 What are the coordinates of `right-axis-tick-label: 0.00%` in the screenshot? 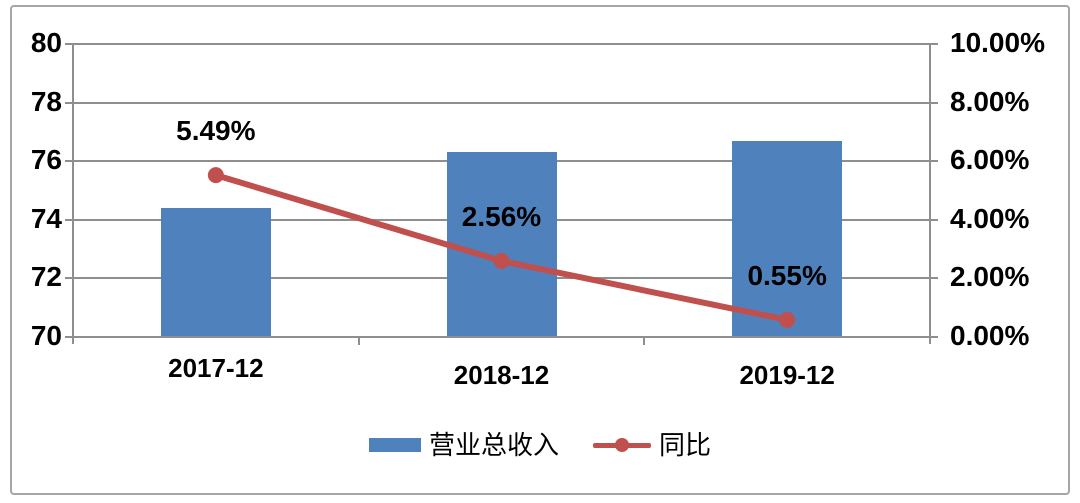 It's located at (990, 335).